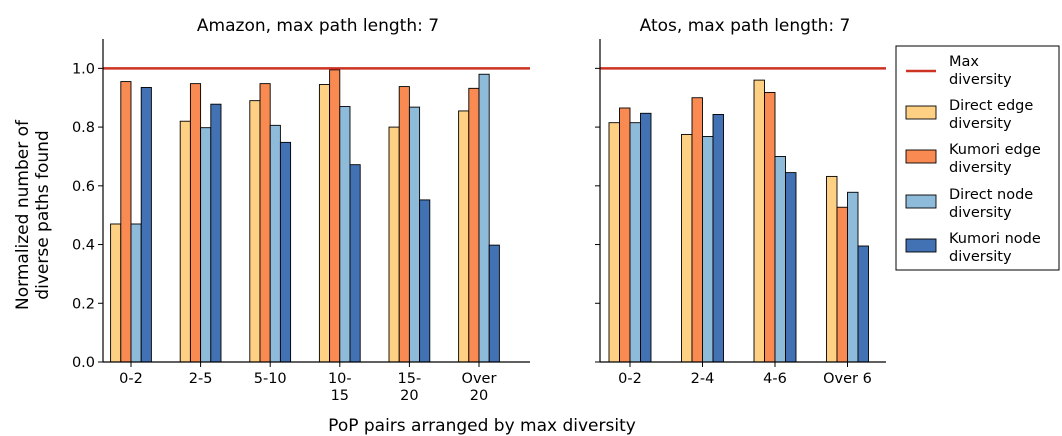 The height and width of the screenshot is (436, 1062). Describe the element at coordinates (131, 379) in the screenshot. I see `amazon-x-tick-label-1: 0-2` at that location.